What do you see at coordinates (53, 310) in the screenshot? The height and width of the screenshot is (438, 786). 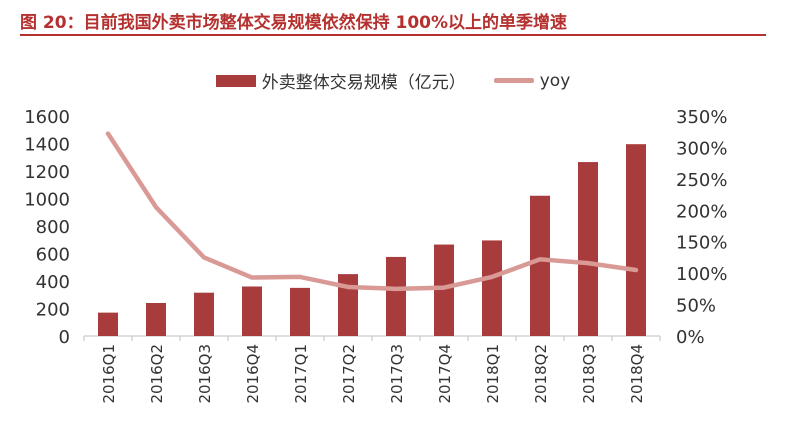 I see `y-left-tick-label: 200` at bounding box center [53, 310].